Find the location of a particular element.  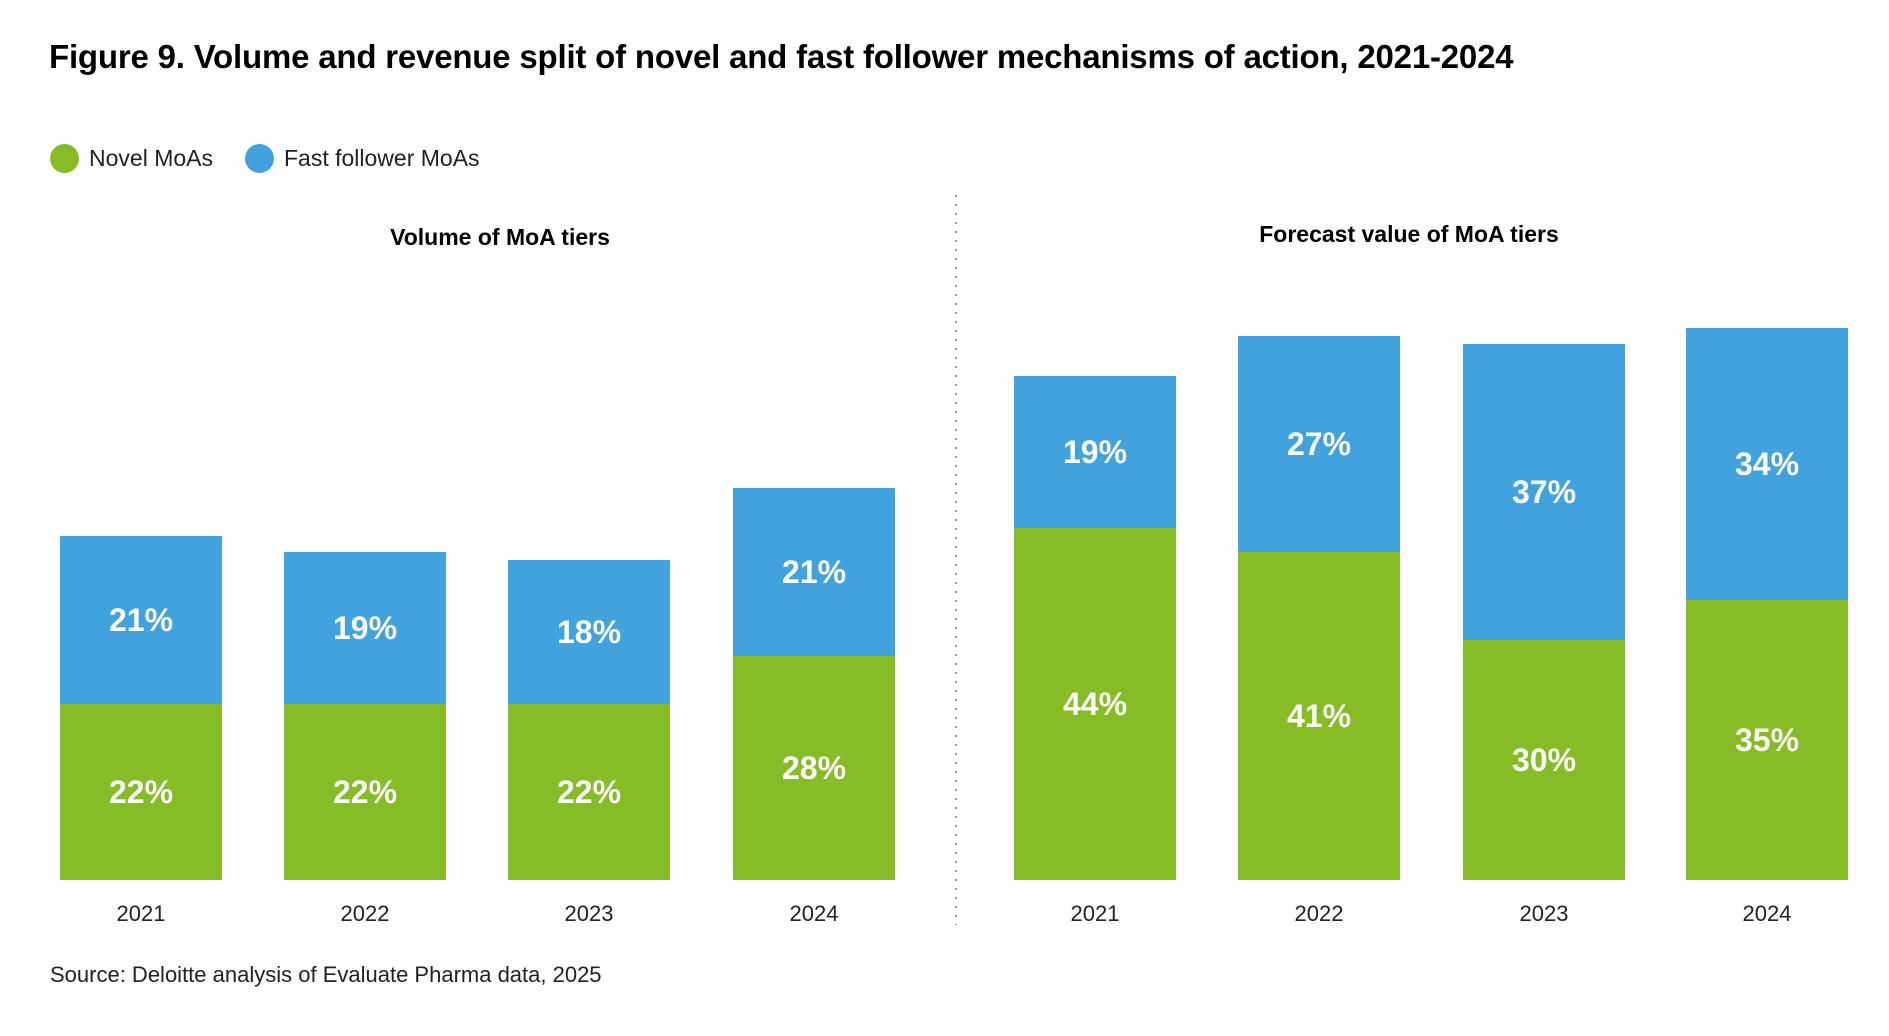

data-label-volume-novel-2022: 22% is located at coordinates (365, 792).